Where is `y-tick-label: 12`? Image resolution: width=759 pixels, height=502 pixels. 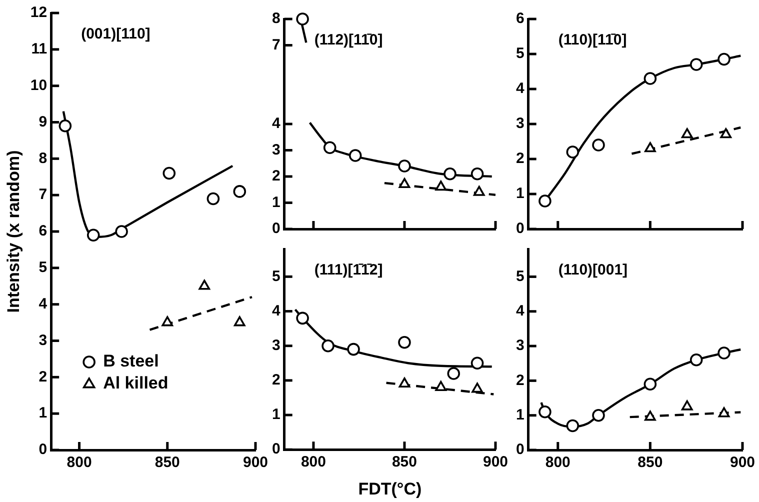 y-tick-label: 12 is located at coordinates (39, 13).